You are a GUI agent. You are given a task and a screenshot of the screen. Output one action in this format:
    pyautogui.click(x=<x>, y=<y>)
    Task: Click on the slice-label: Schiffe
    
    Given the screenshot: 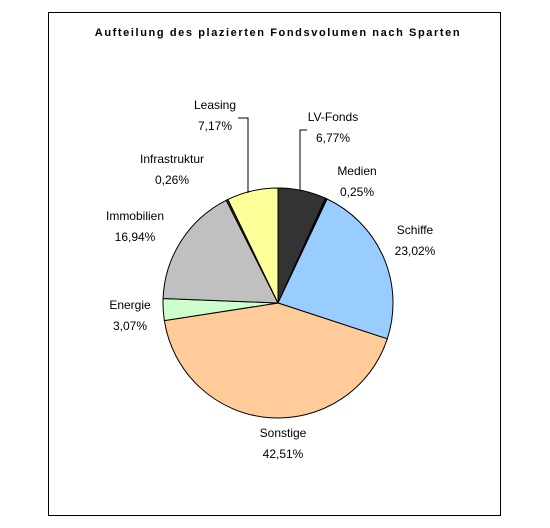 What is the action you would take?
    pyautogui.click(x=415, y=230)
    